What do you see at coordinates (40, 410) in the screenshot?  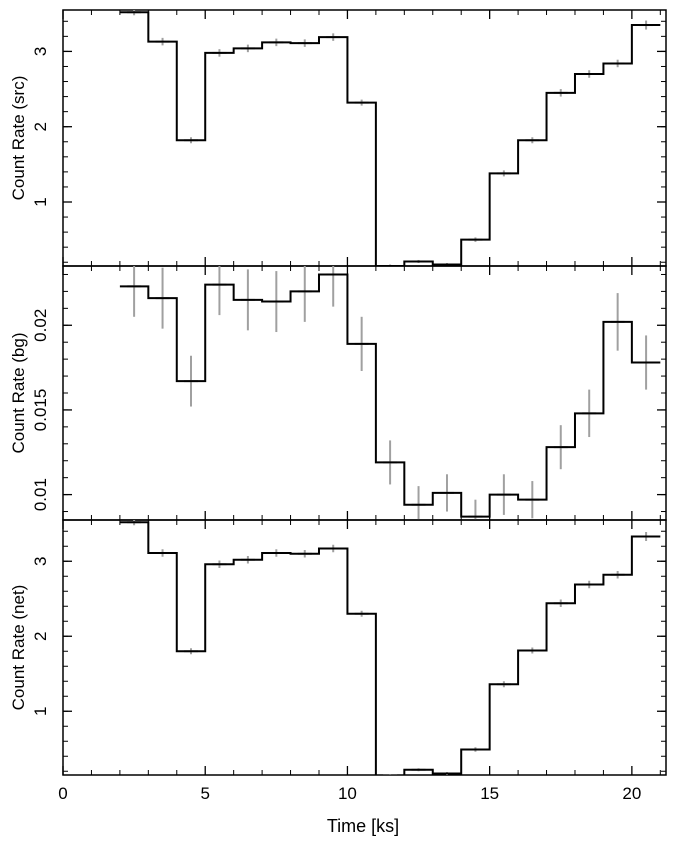 I see `y-tick-label: 0.015` at bounding box center [40, 410].